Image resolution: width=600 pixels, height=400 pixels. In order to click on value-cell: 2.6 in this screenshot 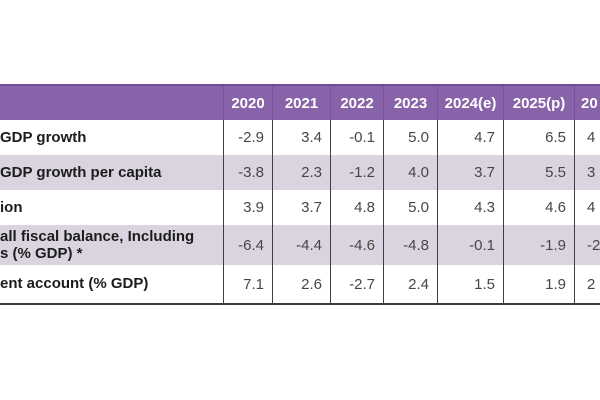, I will do `click(301, 284)`.